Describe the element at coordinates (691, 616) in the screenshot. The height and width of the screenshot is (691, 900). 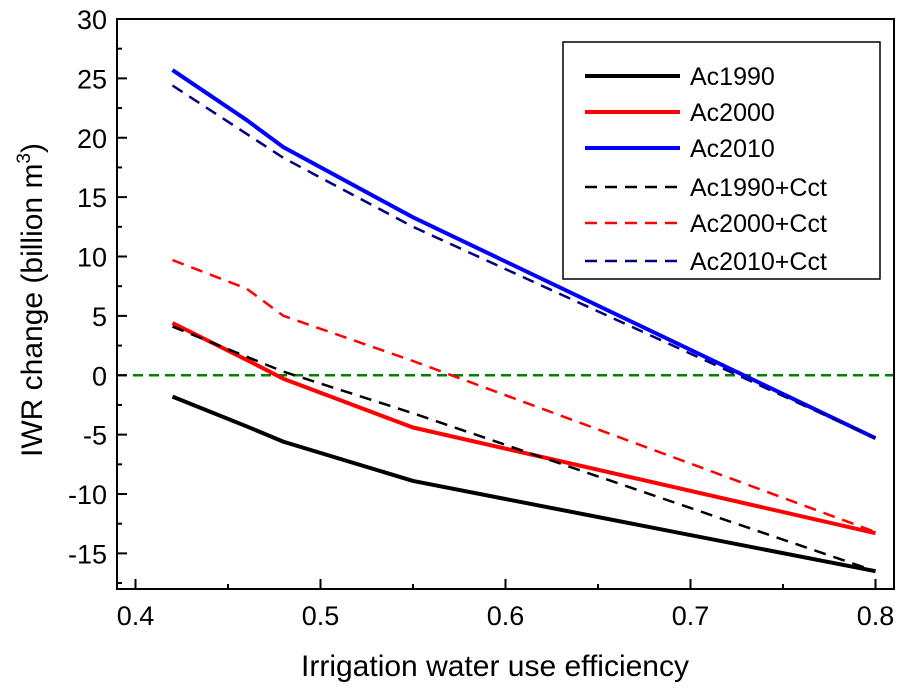
I see `x-tick-label: 0.7` at that location.